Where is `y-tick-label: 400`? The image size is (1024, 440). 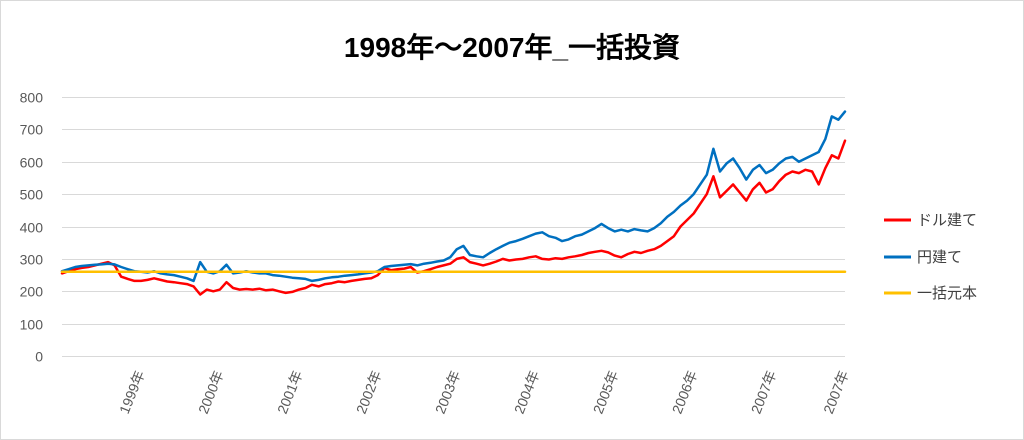 y-tick-label: 400 is located at coordinates (32, 228).